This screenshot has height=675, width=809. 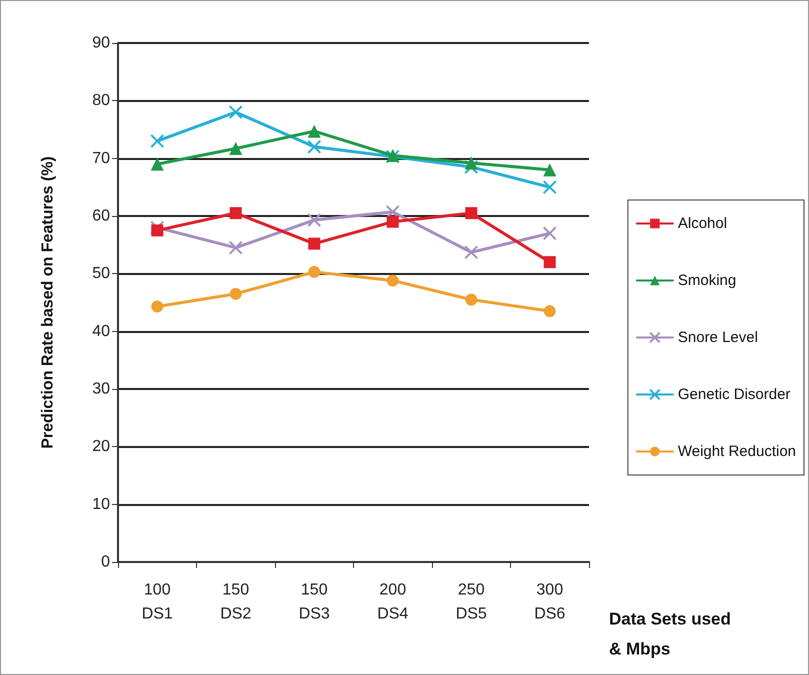 I want to click on y-tick-label: 20, so click(x=101, y=447).